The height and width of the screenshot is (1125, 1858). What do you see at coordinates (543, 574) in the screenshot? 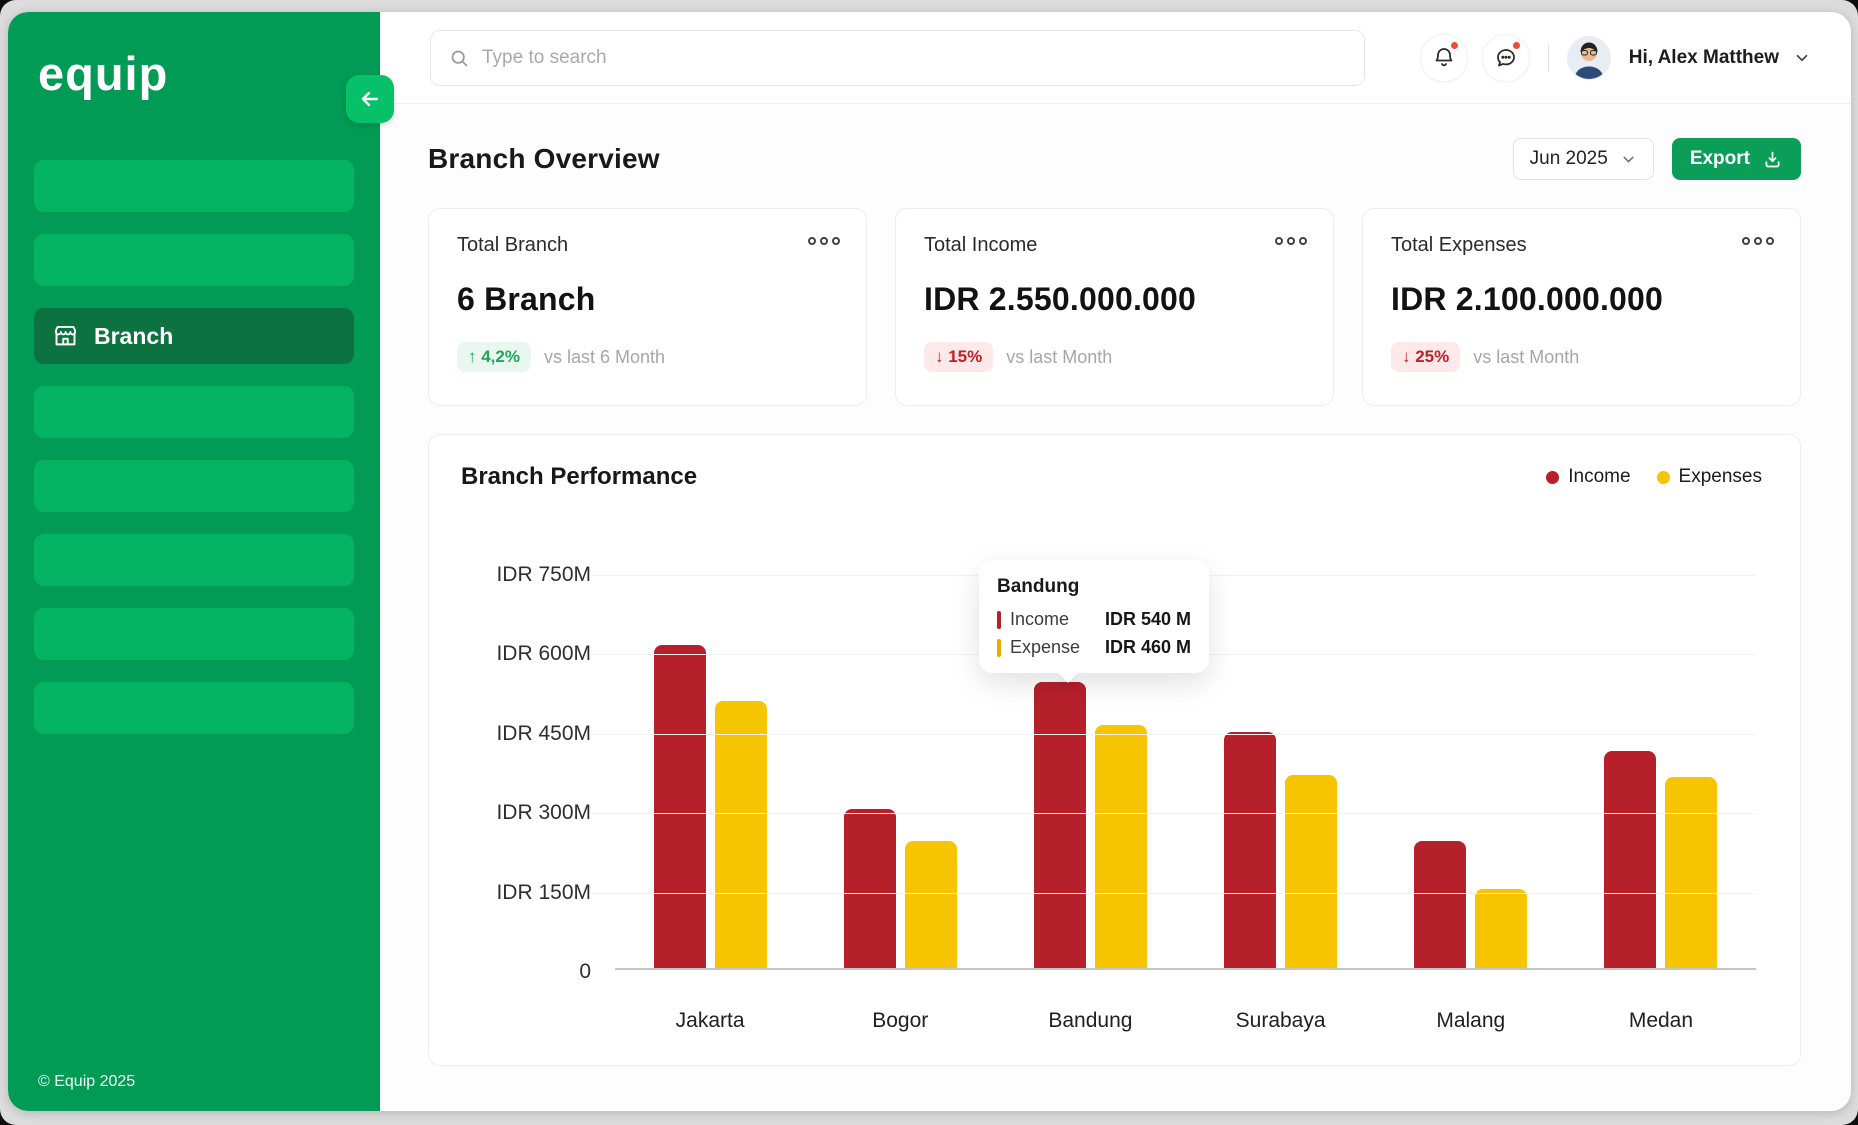
I see `y-tick-label: IDR 750M` at bounding box center [543, 574].